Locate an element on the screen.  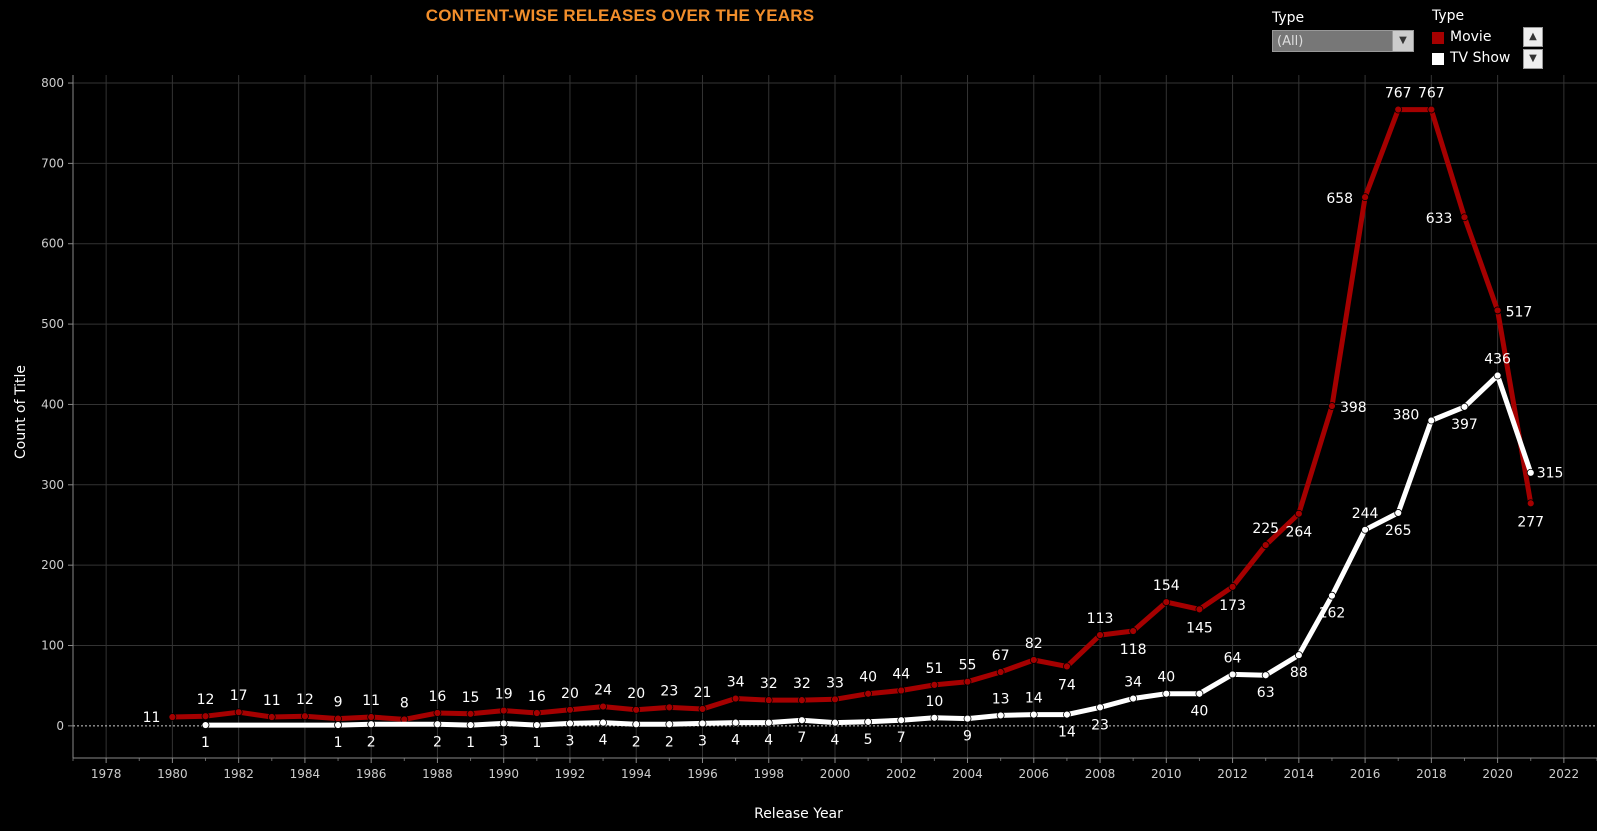
data-label-tv-show: 244 is located at coordinates (1365, 514).